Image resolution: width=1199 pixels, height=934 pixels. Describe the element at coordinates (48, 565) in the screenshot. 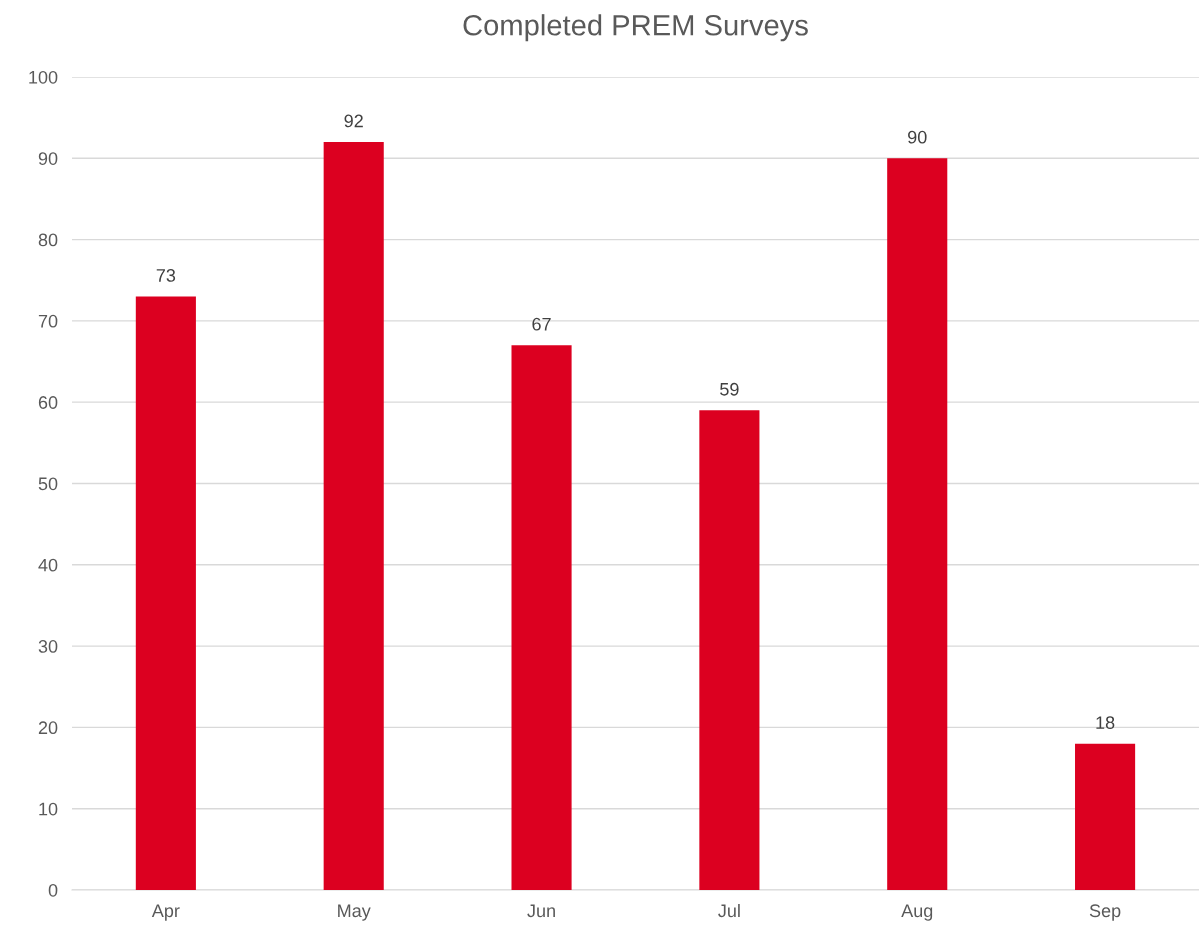

I see `y-tick-label: 40` at that location.